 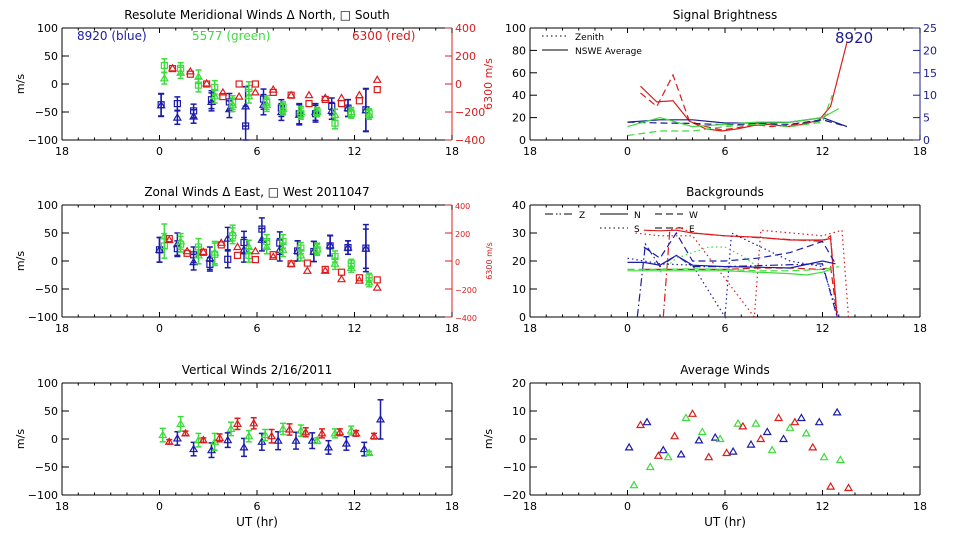 What do you see at coordinates (608, 52) in the screenshot?
I see `legend-label: NSWE Average` at bounding box center [608, 52].